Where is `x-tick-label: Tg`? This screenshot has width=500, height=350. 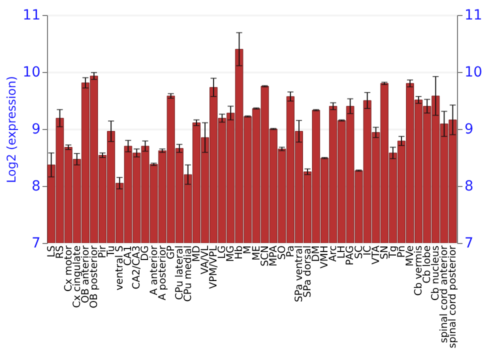 x-tick-label: Tg is located at coordinates (393, 252).